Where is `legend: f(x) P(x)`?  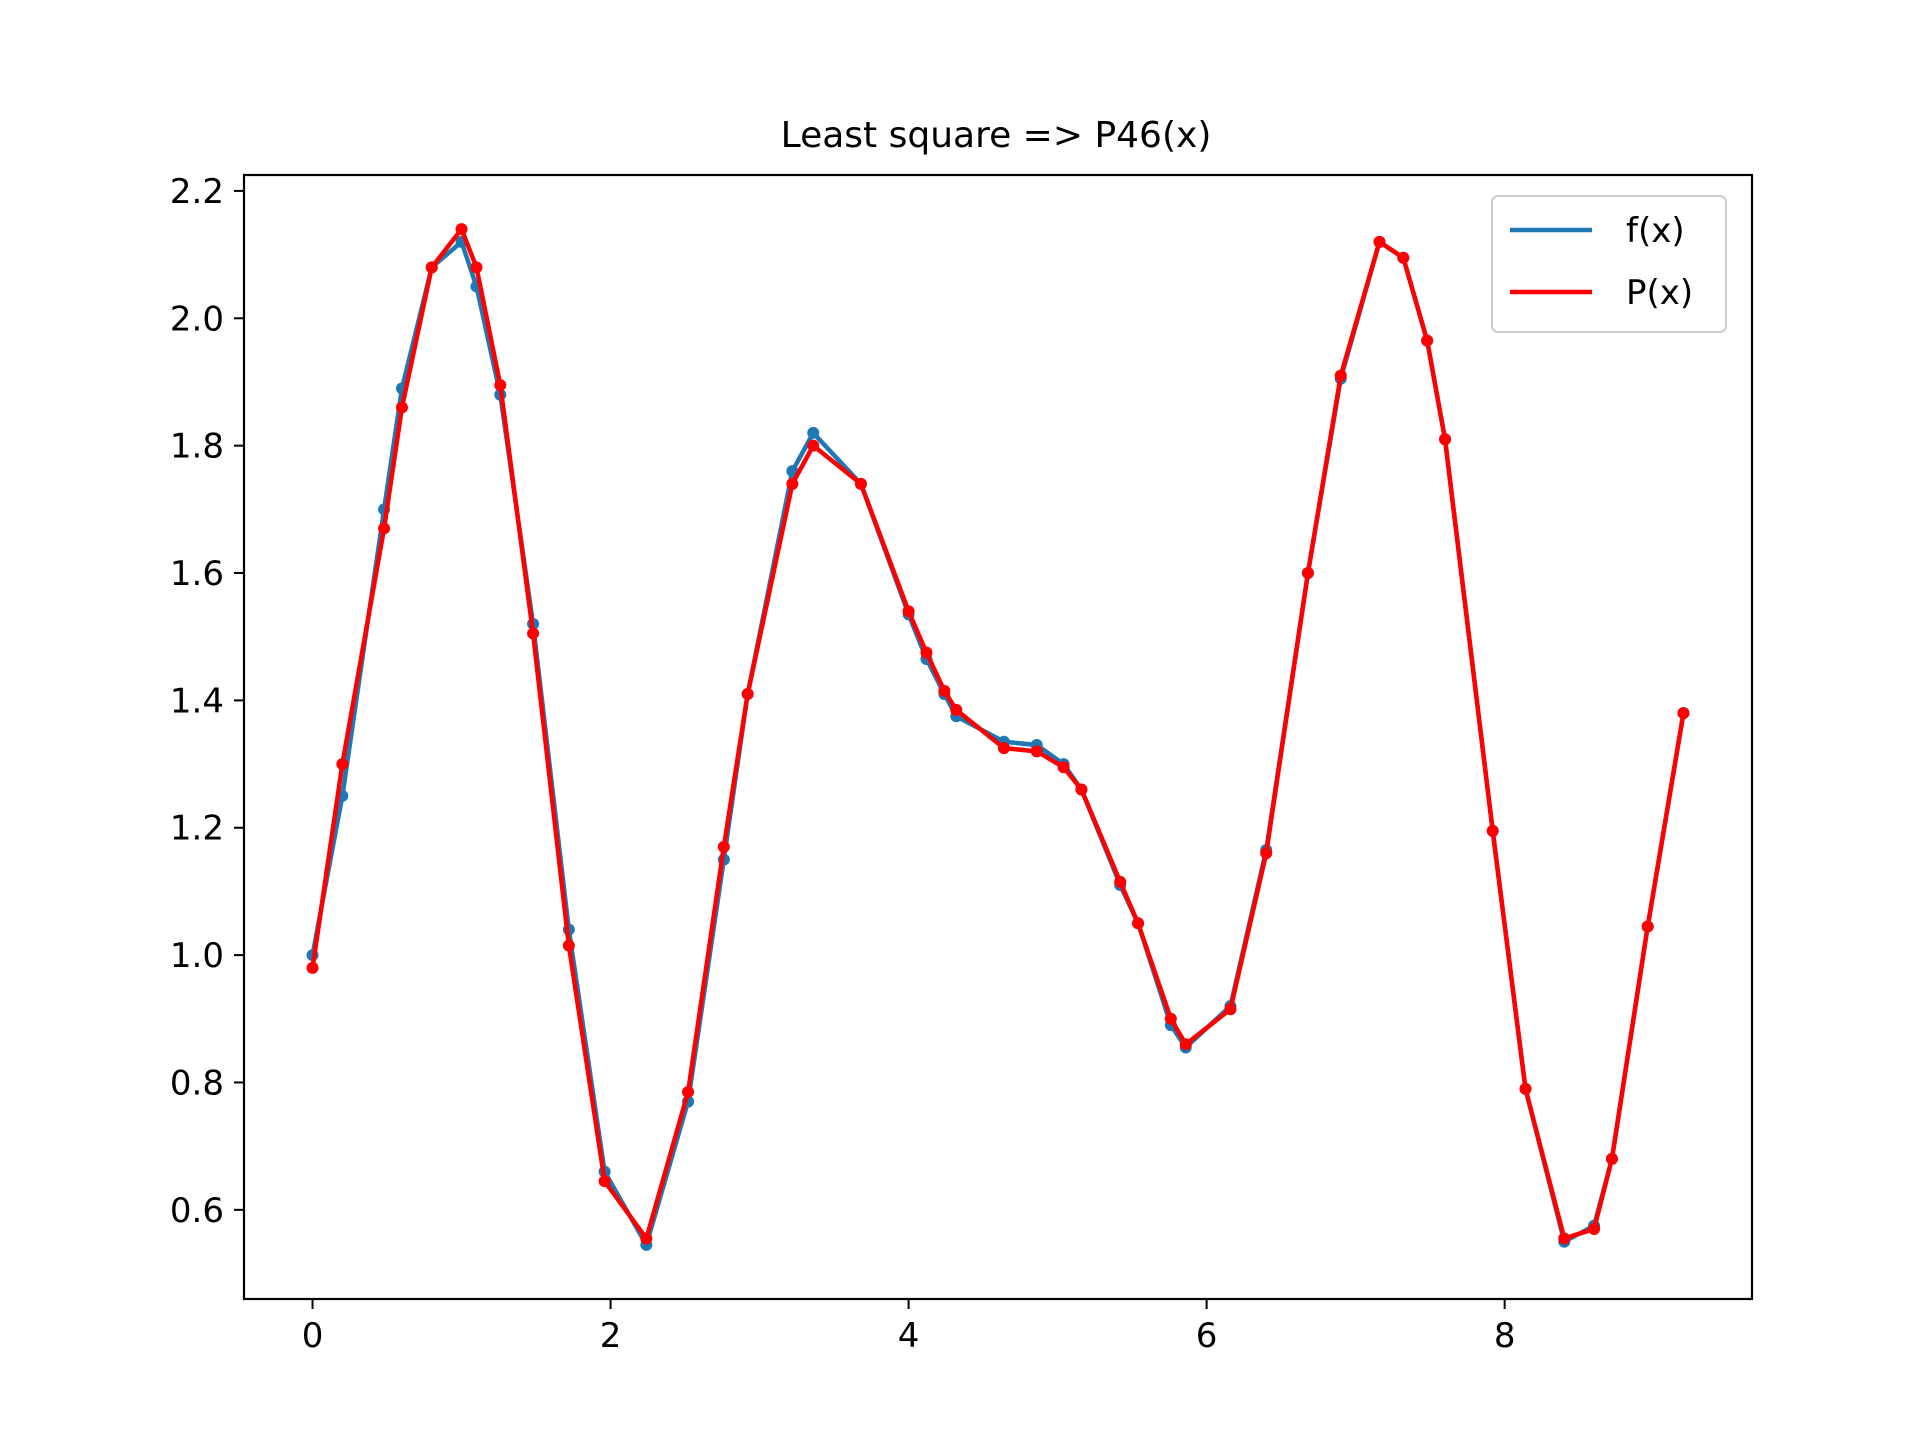
legend: f(x) P(x) is located at coordinates (1609, 264).